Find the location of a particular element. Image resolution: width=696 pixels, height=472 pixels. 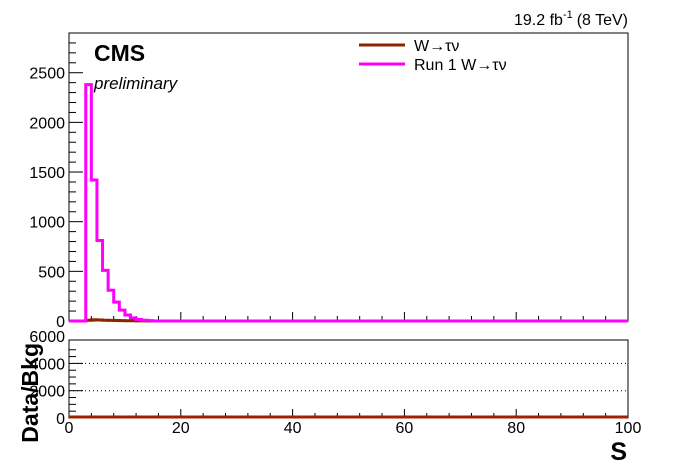

ratio-y-axis-title: Data/Bkg is located at coordinates (30, 393).